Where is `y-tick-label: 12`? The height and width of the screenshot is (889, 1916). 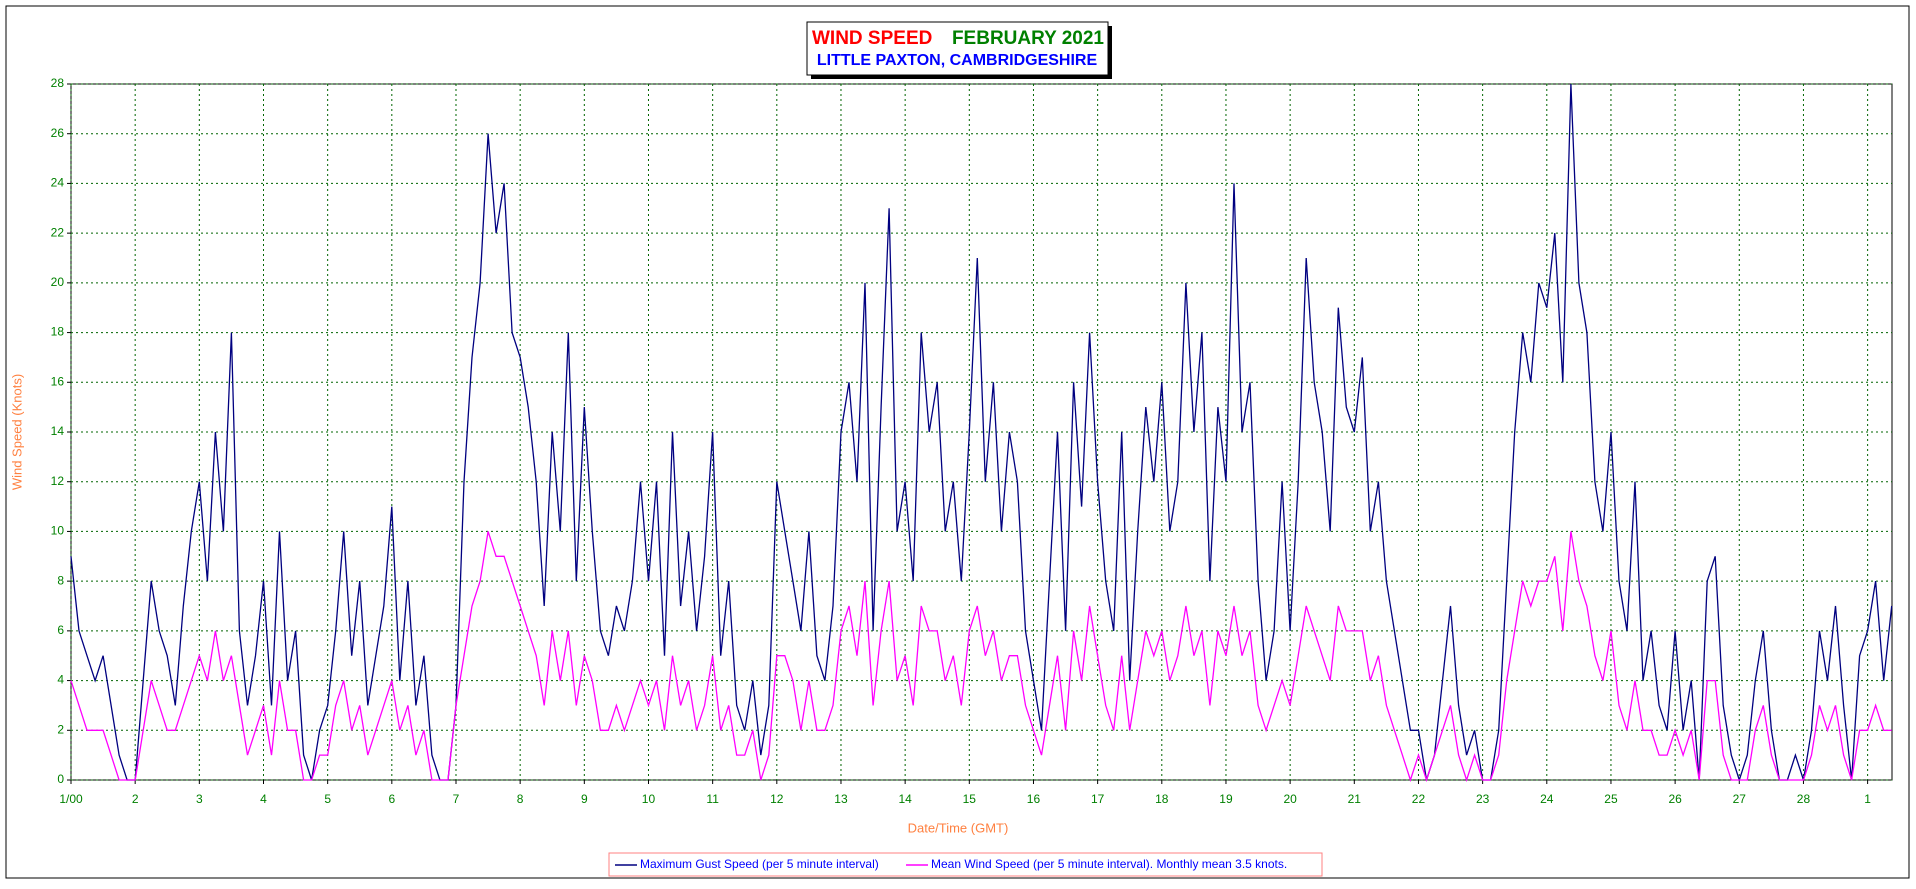 y-tick-label: 12 is located at coordinates (58, 481).